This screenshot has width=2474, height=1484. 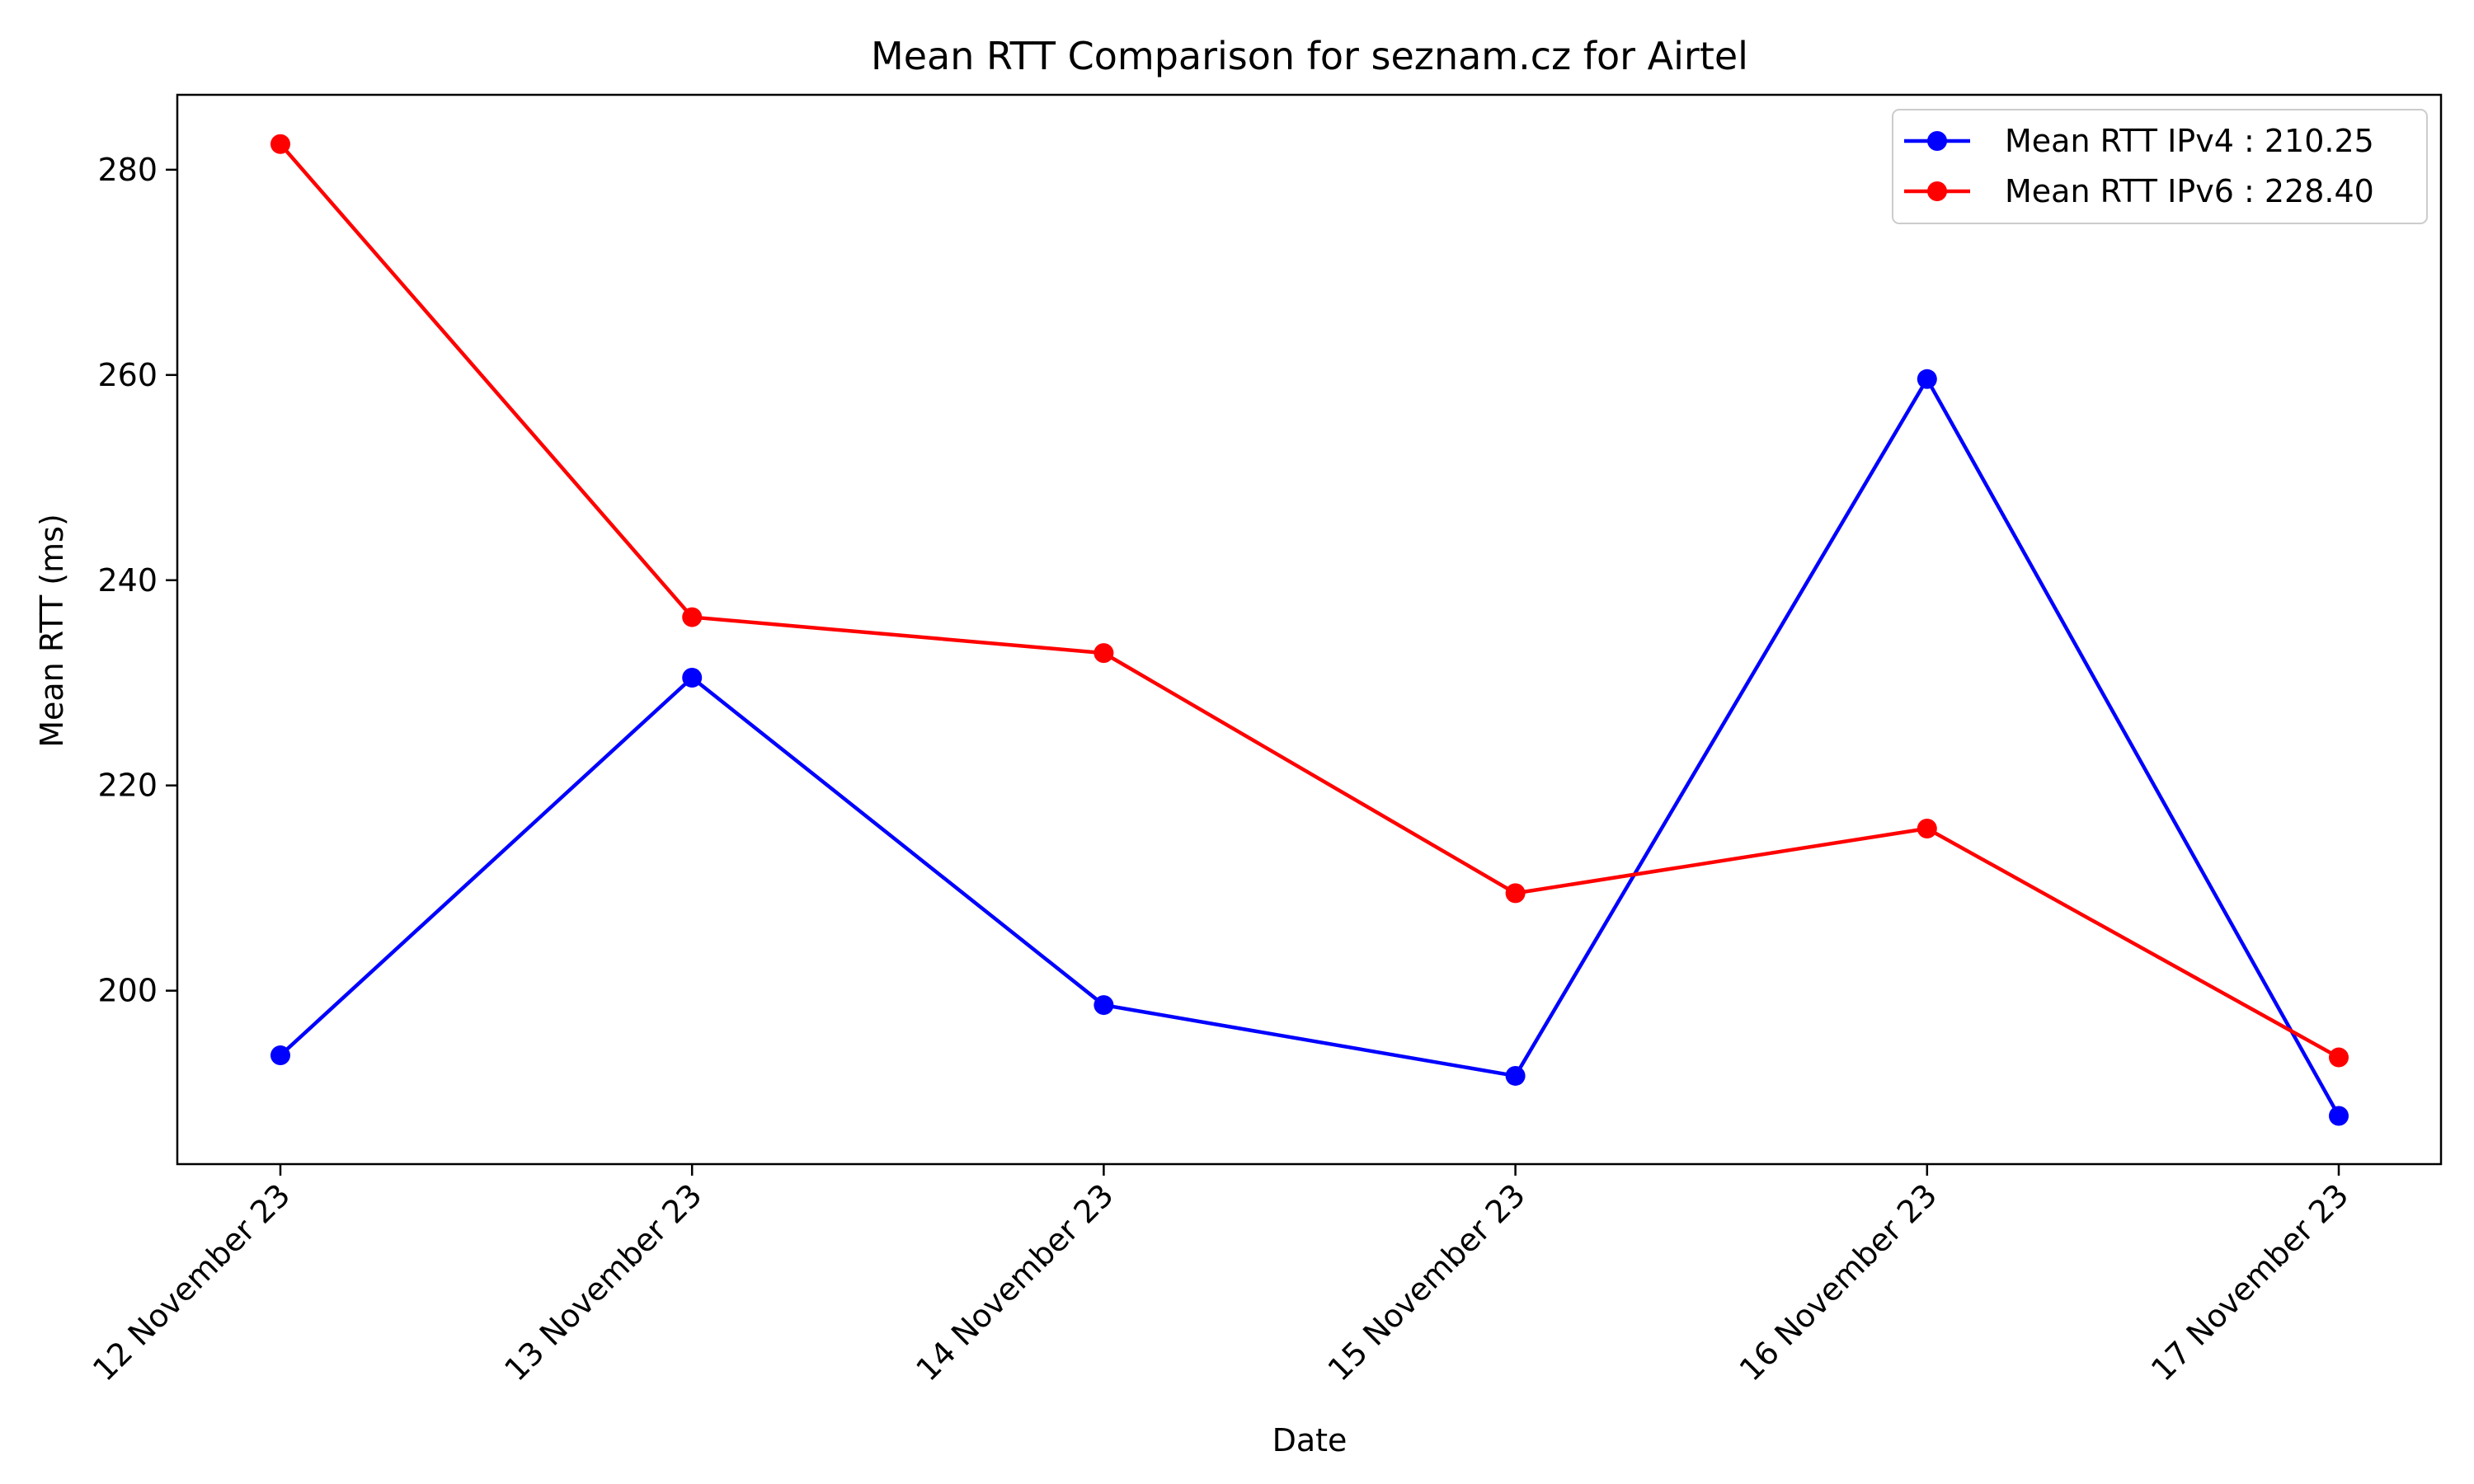 I want to click on legend-box, so click(x=2160, y=166).